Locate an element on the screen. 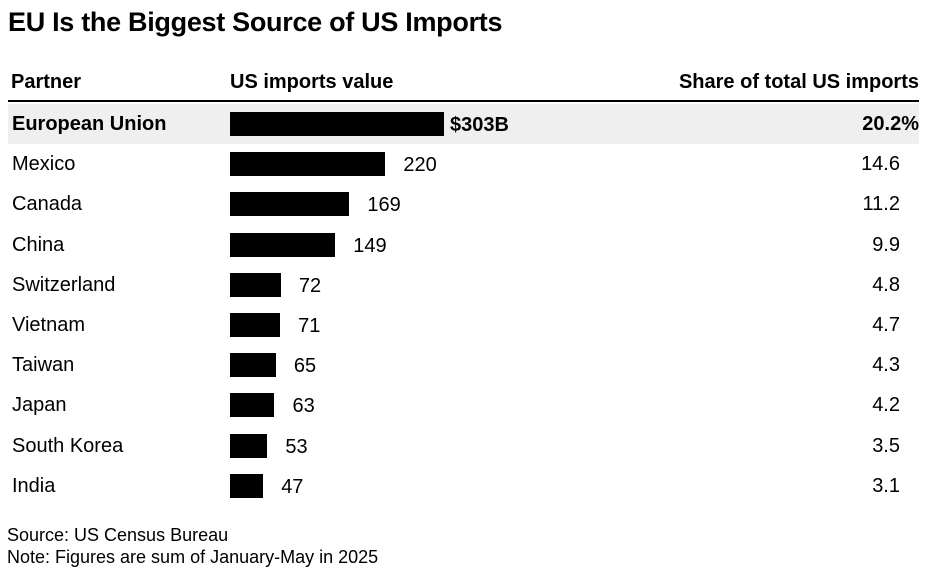  imports-value-label: 71 is located at coordinates (309, 326).